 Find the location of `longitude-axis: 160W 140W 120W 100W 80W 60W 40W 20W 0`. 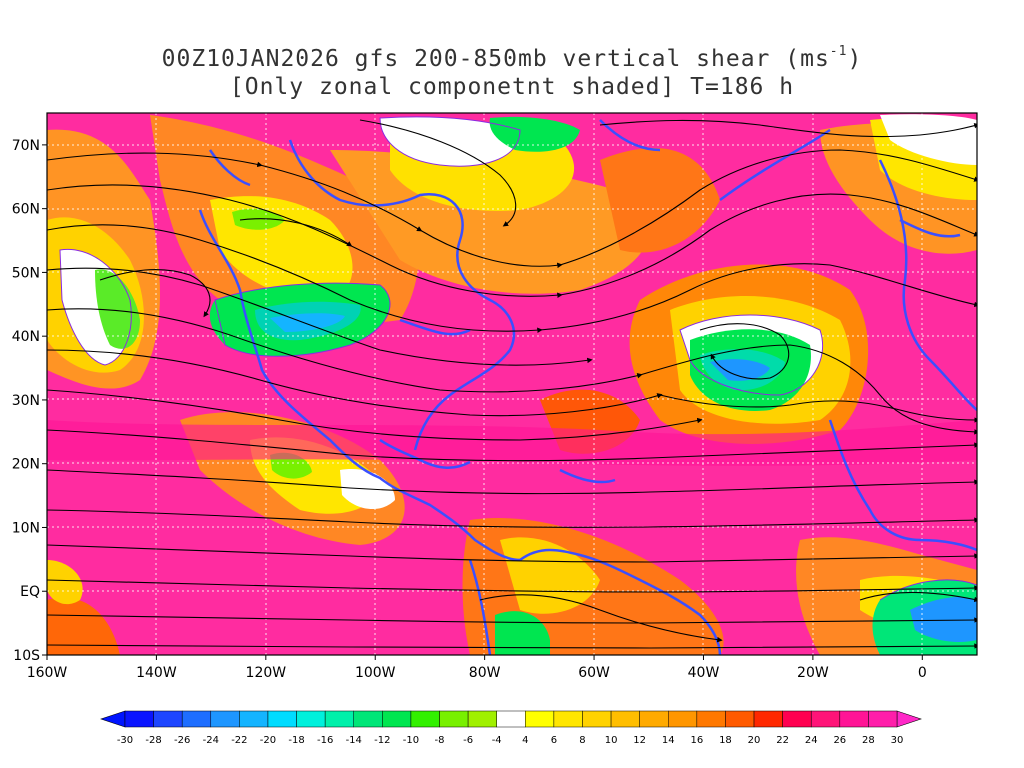

longitude-axis: 160W 140W 120W 100W 80W 60W 40W 20W 0 is located at coordinates (477, 668).